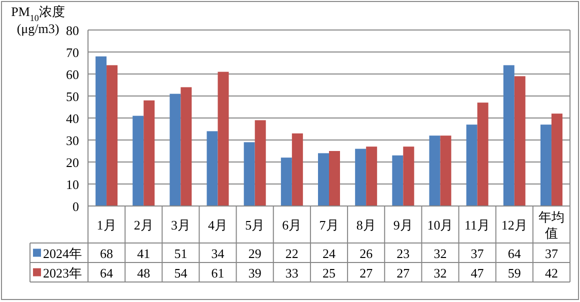 Image resolution: width=580 pixels, height=302 pixels. Describe the element at coordinates (217, 272) in the screenshot. I see `data-label: 61` at that location.